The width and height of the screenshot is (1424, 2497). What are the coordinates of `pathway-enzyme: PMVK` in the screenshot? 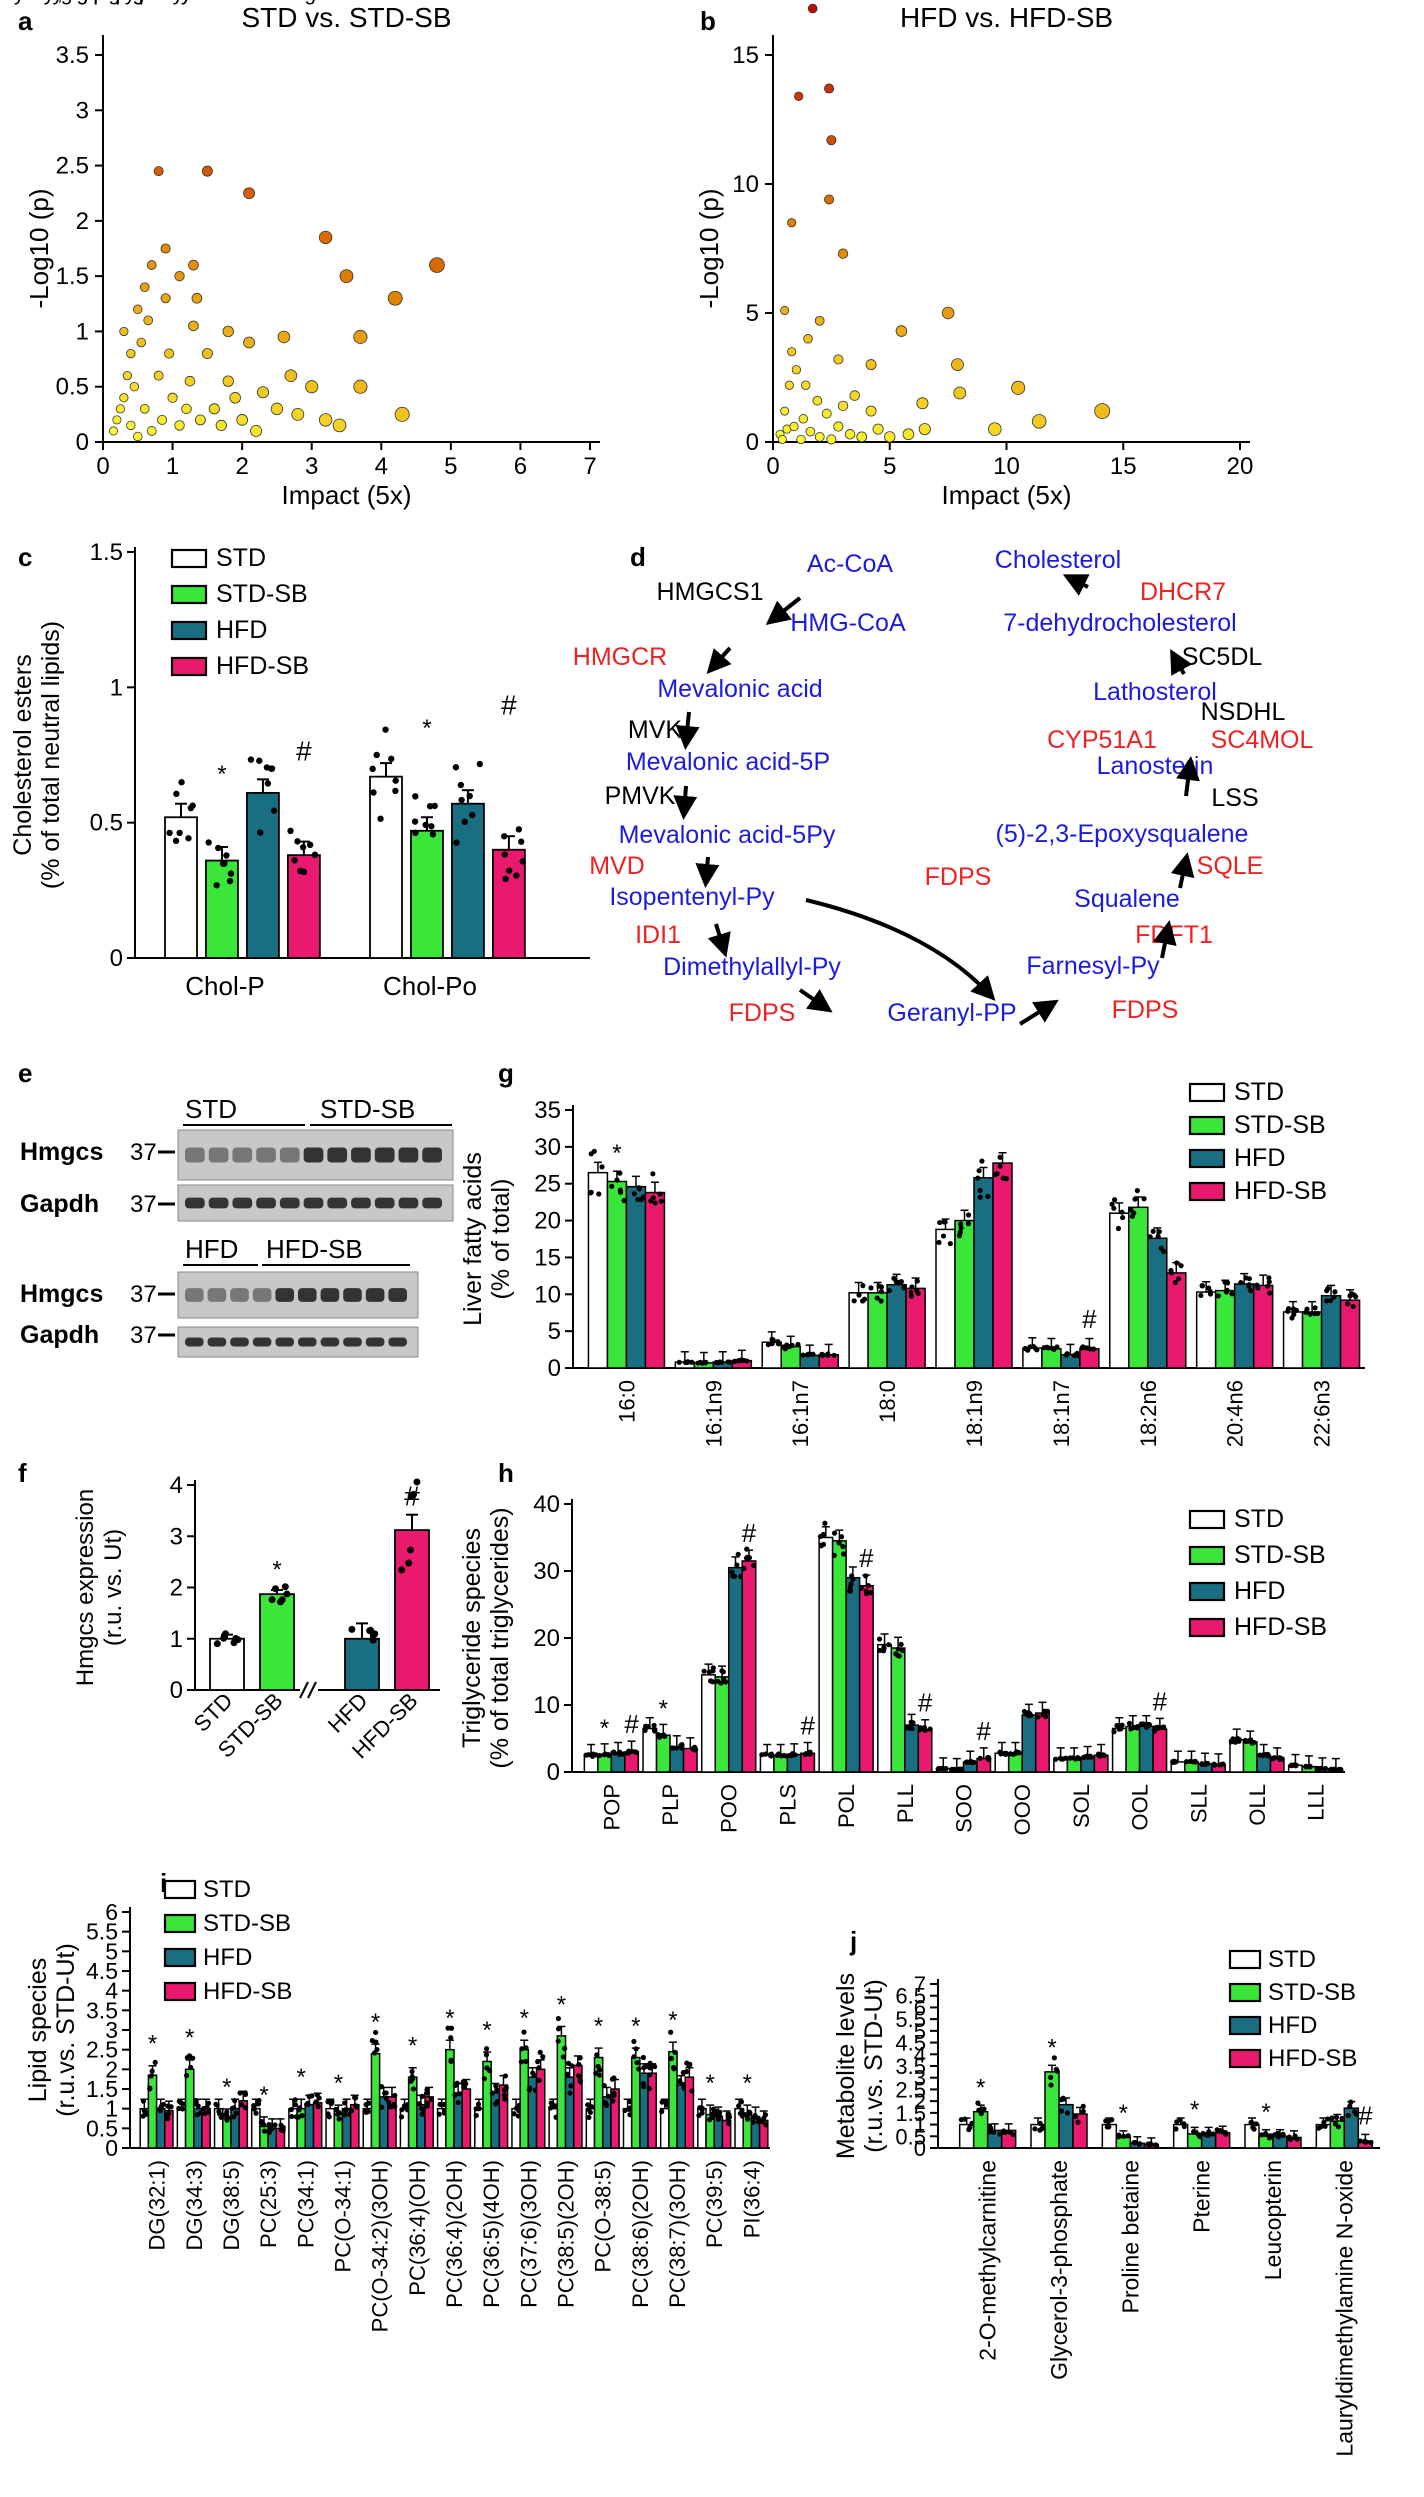 It's located at (640, 796).